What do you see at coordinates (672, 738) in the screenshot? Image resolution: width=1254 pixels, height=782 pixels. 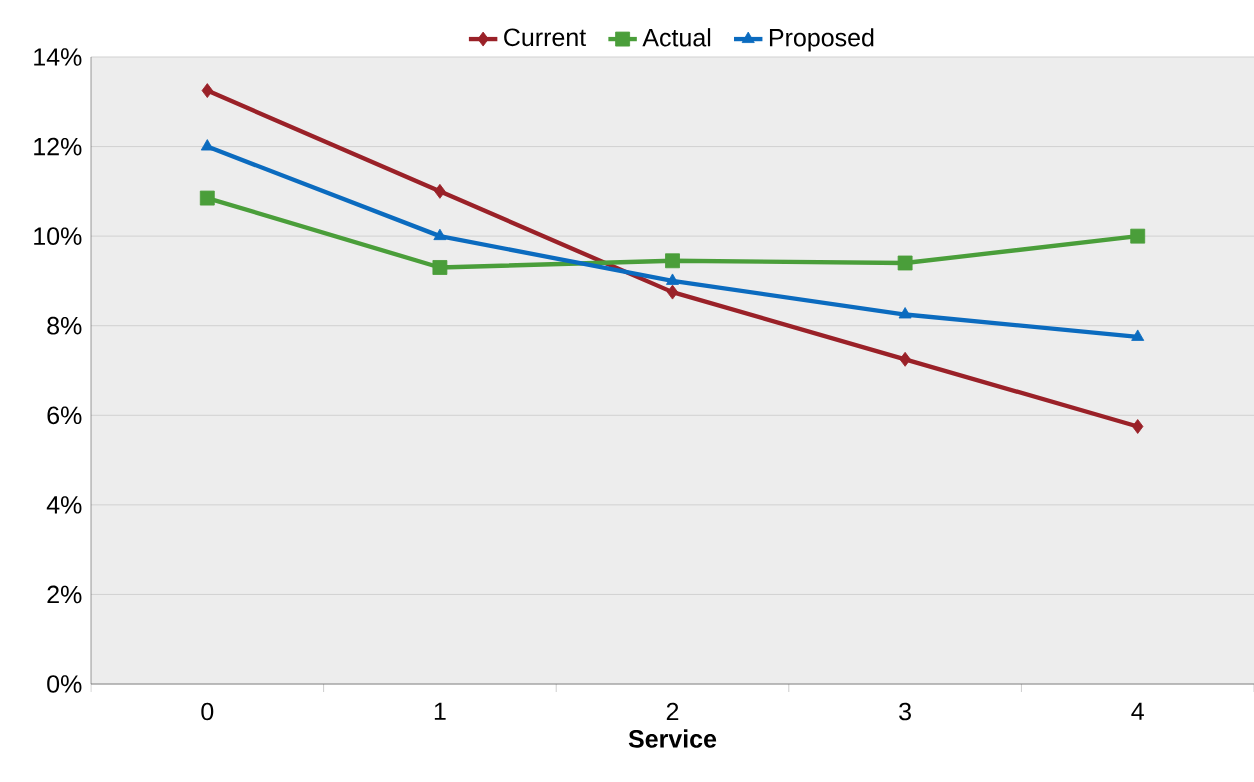 I see `x-axis-title: Service` at bounding box center [672, 738].